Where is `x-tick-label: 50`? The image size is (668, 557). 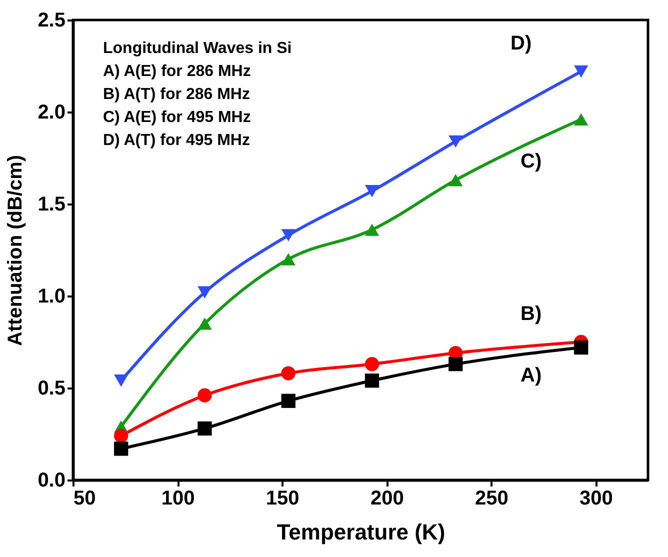 x-tick-label: 50 is located at coordinates (85, 499).